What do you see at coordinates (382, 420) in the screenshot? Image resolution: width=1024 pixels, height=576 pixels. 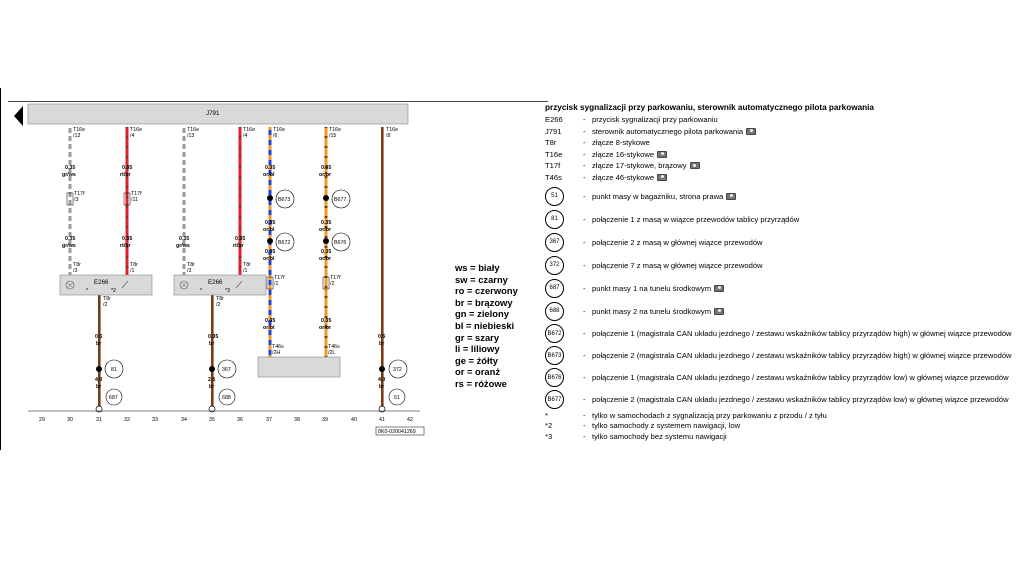 I see `svg-text: 41` at bounding box center [382, 420].